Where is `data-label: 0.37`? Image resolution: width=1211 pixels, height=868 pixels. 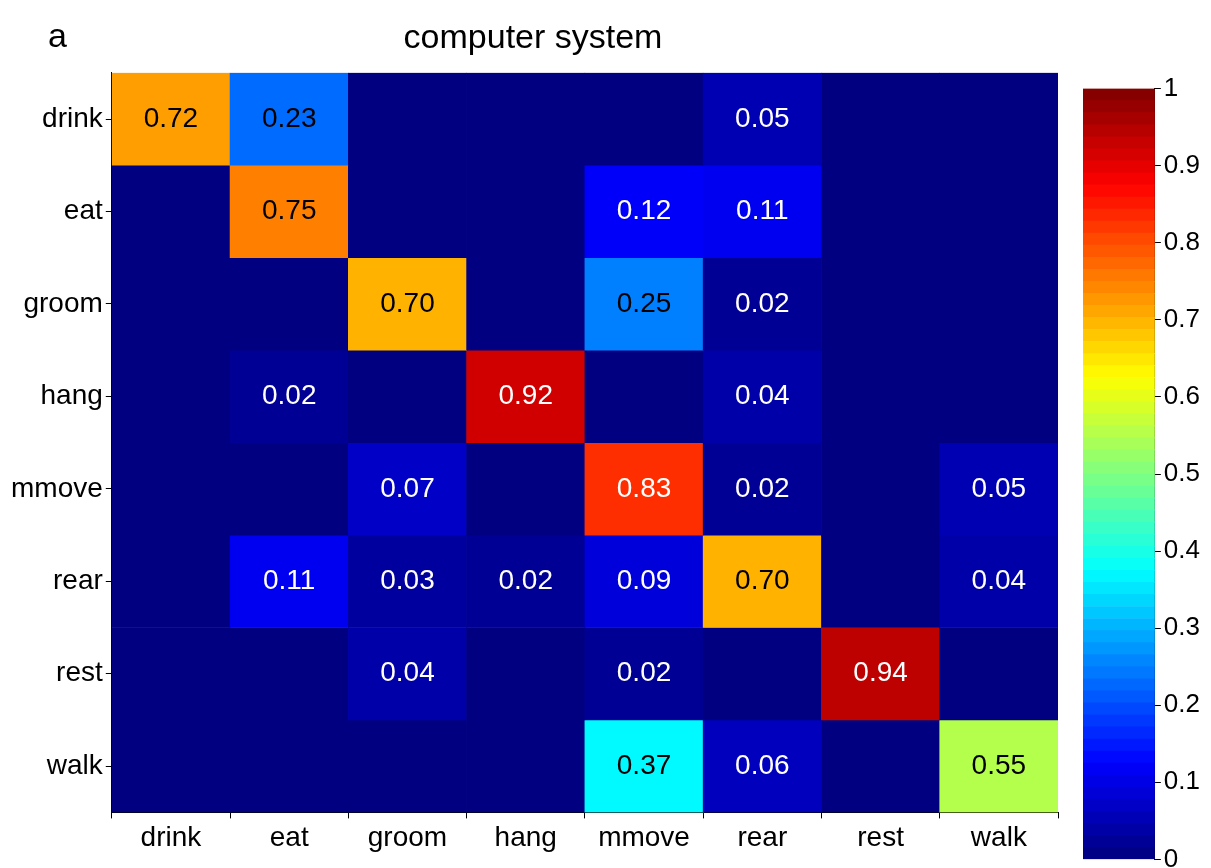 data-label: 0.37 is located at coordinates (644, 764).